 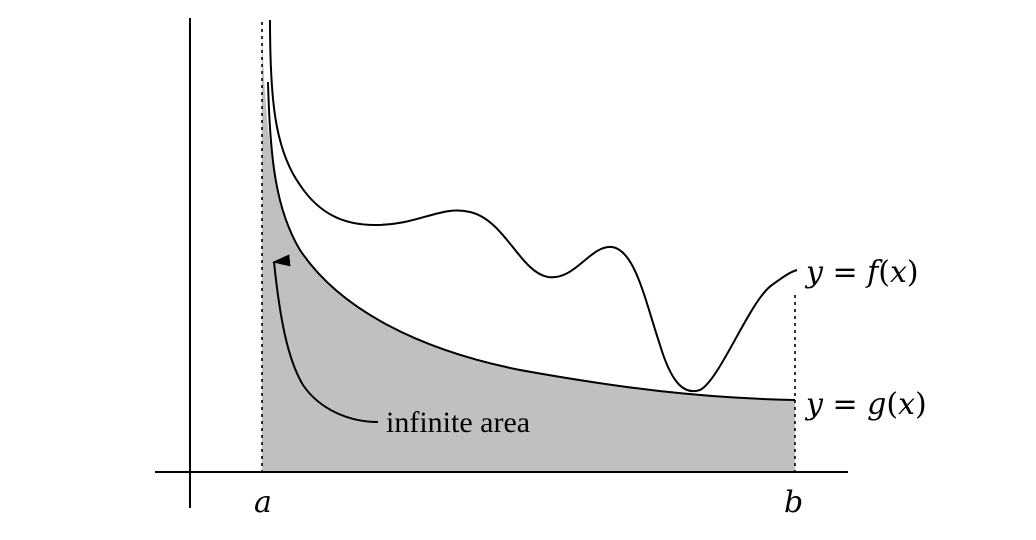 I want to click on x-tick-label-b: b, so click(x=793, y=502).